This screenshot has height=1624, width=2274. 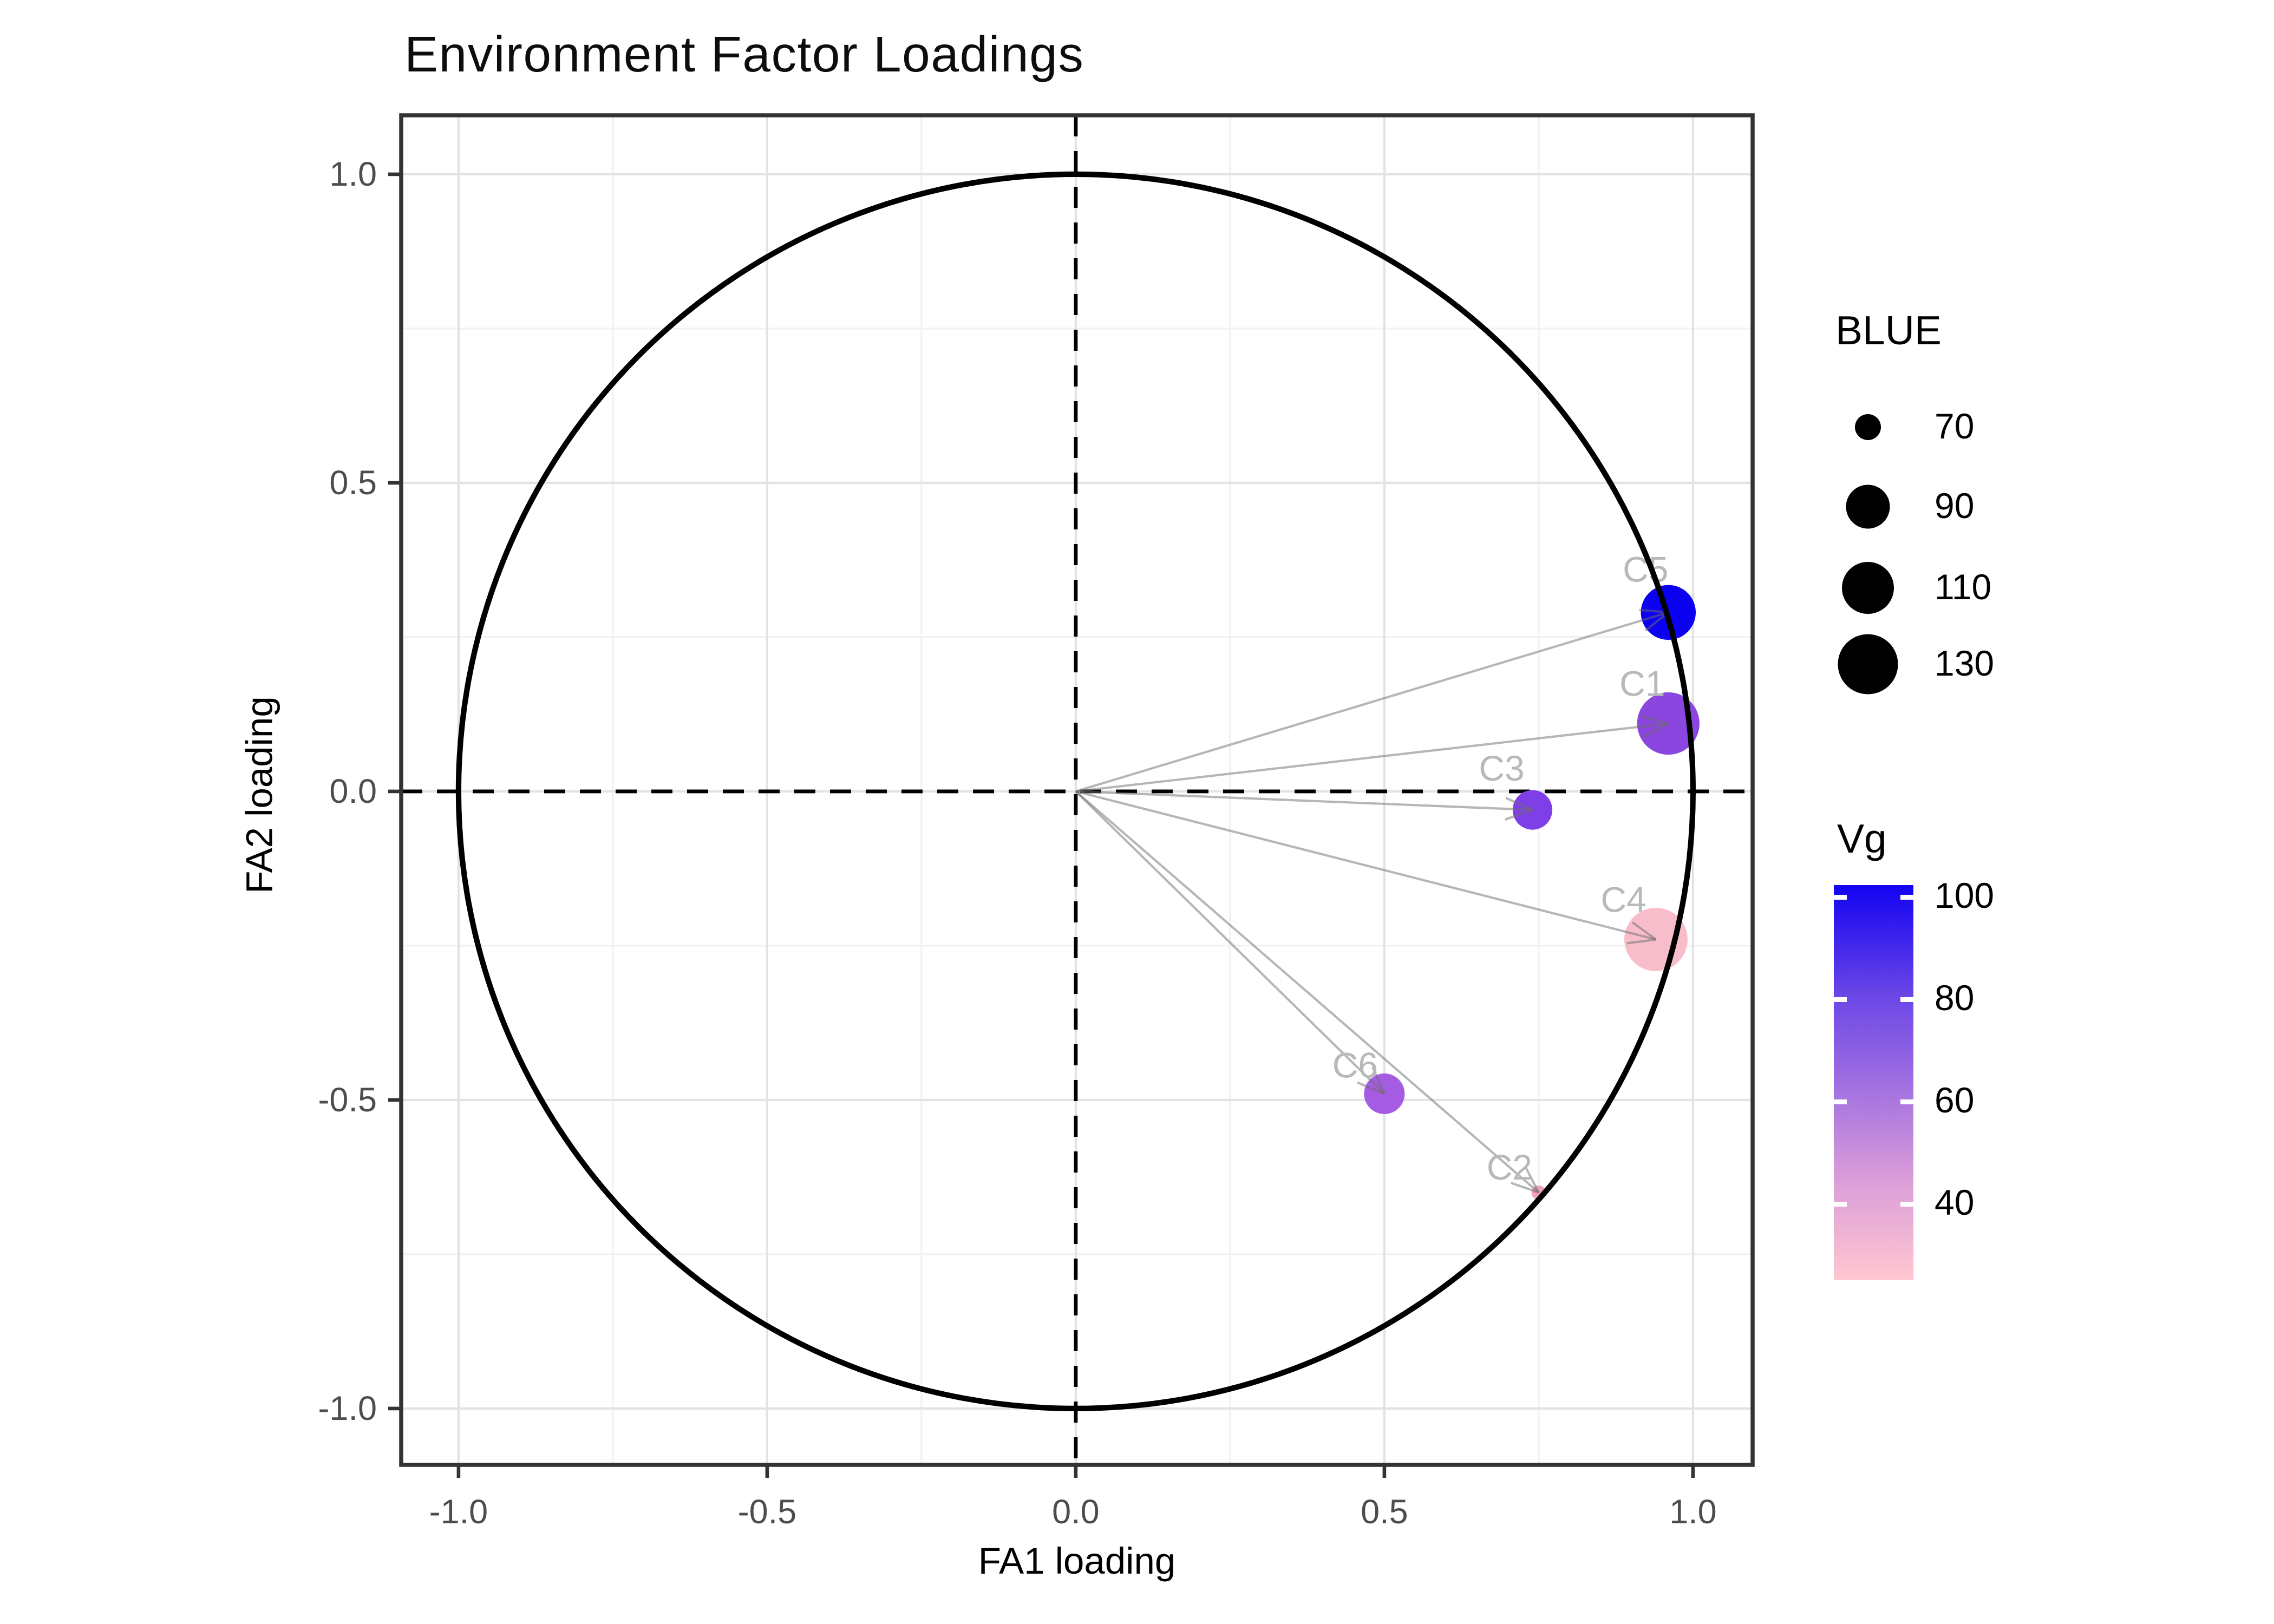 I want to click on point-label-C2: C2, so click(x=1510, y=1167).